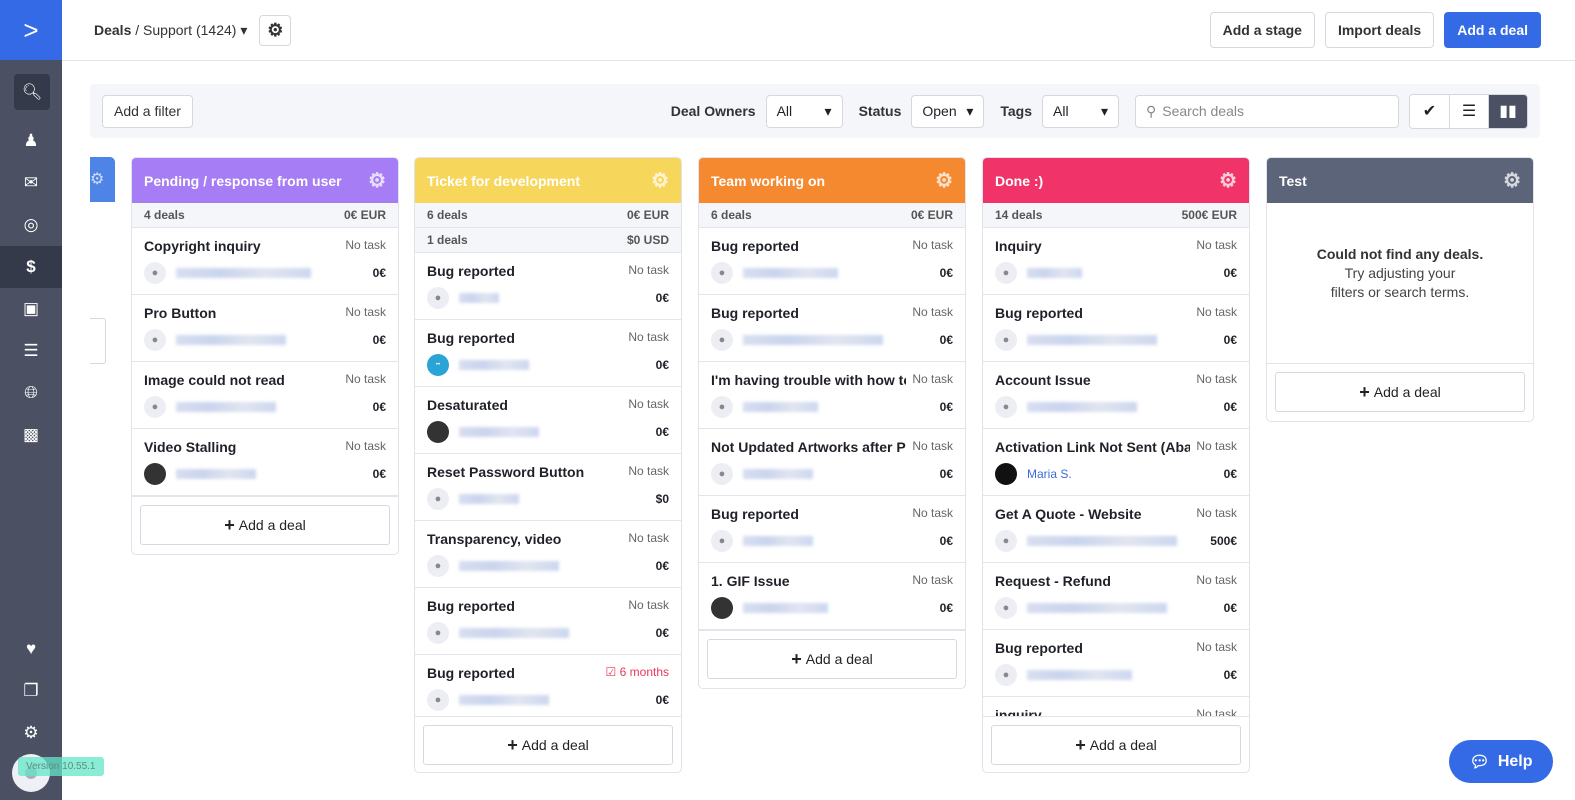 This screenshot has width=1575, height=800. Describe the element at coordinates (1507, 111) in the screenshot. I see `kanban-view-icon: ▮▮` at that location.